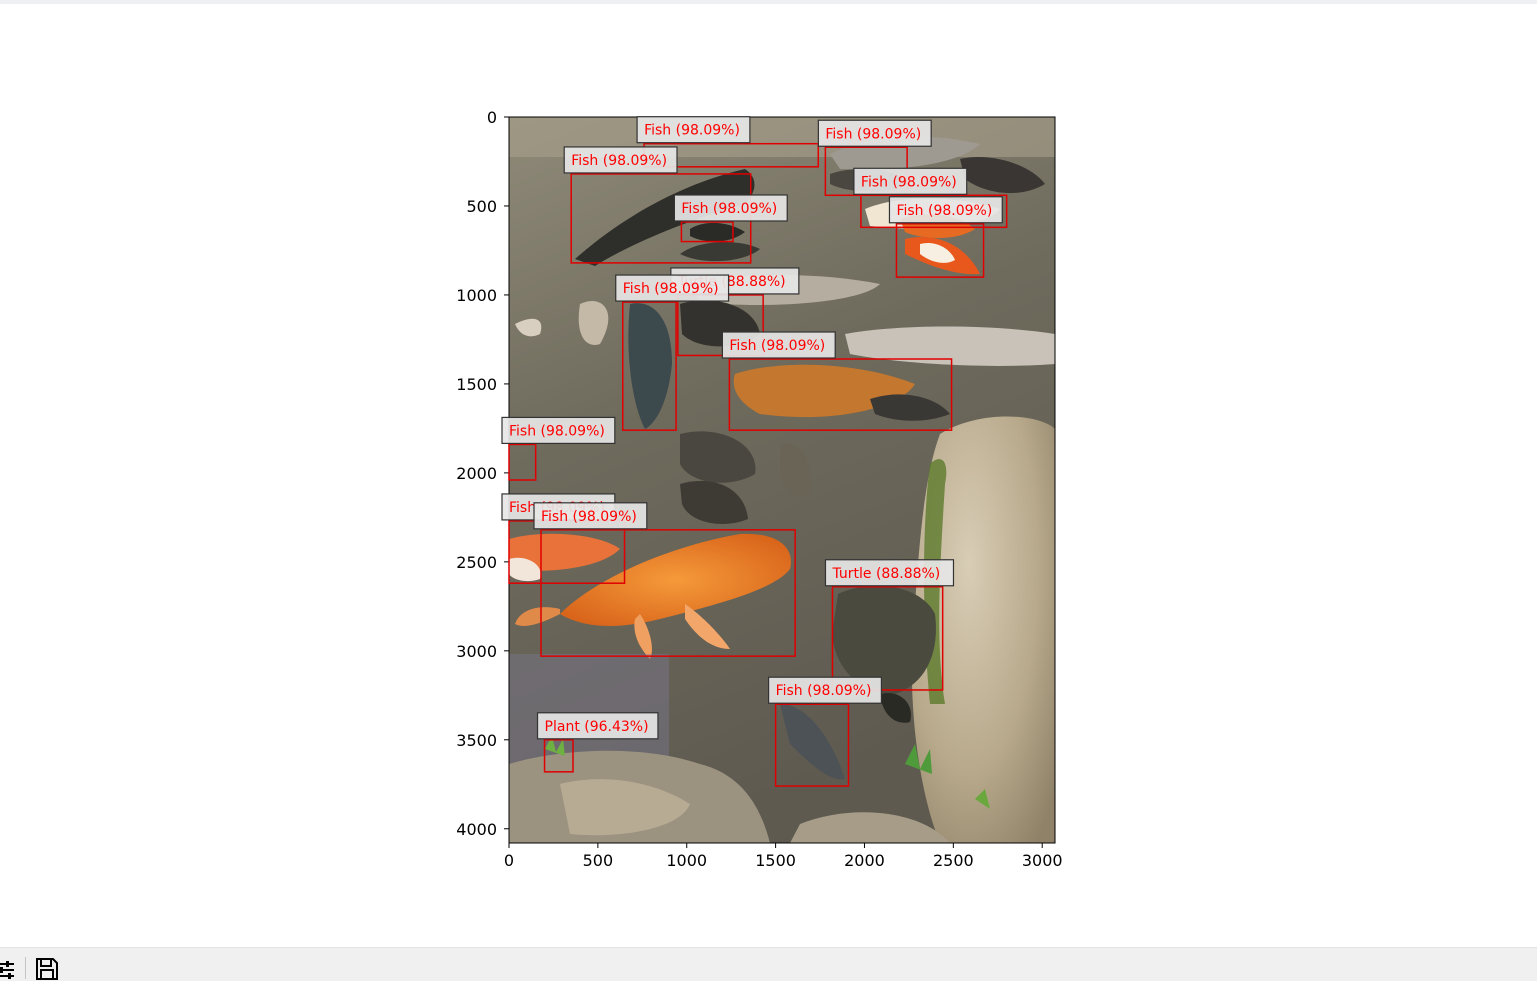 The width and height of the screenshot is (1537, 982). I want to click on detection-8: Fish (98.09%), so click(837, 381).